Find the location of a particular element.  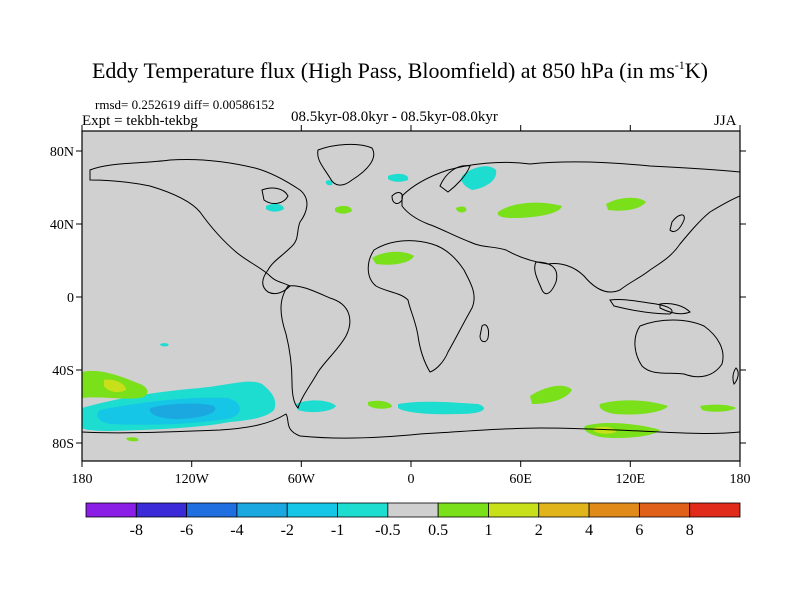

longitude-labels: 180 120W 60W 0 60E 120E 180 is located at coordinates (411, 479).